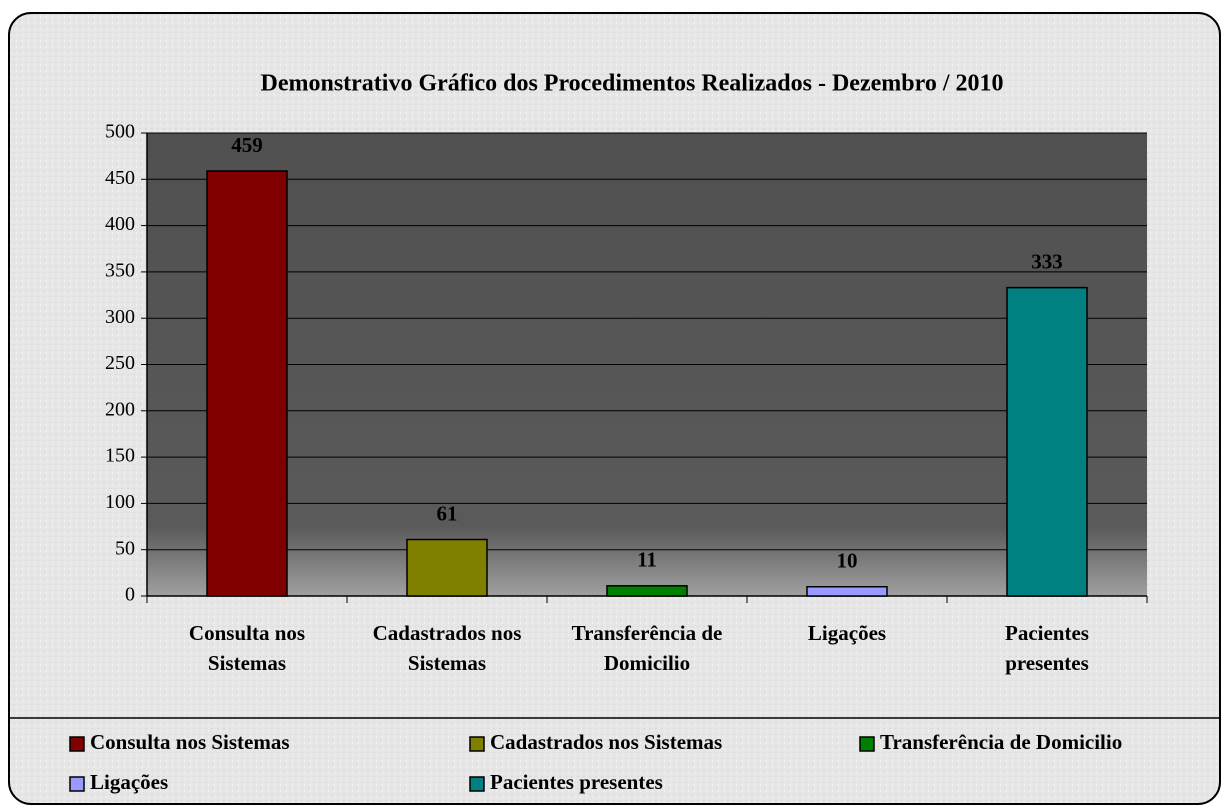 This screenshot has width=1229, height=812. What do you see at coordinates (647, 648) in the screenshot?
I see `x-tick-label: Transferência de Domicilio` at bounding box center [647, 648].